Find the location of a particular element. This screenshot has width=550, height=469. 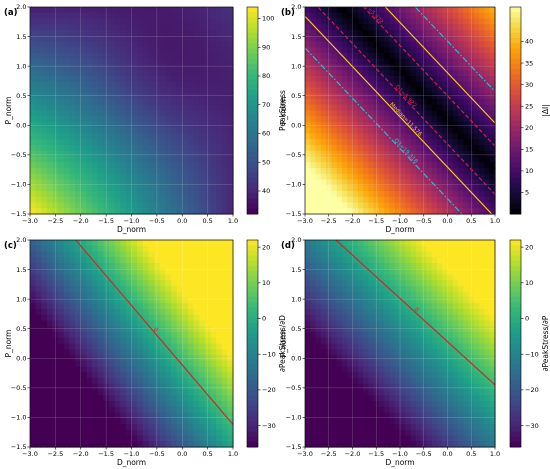

panel-label: (c) is located at coordinates (10, 246).